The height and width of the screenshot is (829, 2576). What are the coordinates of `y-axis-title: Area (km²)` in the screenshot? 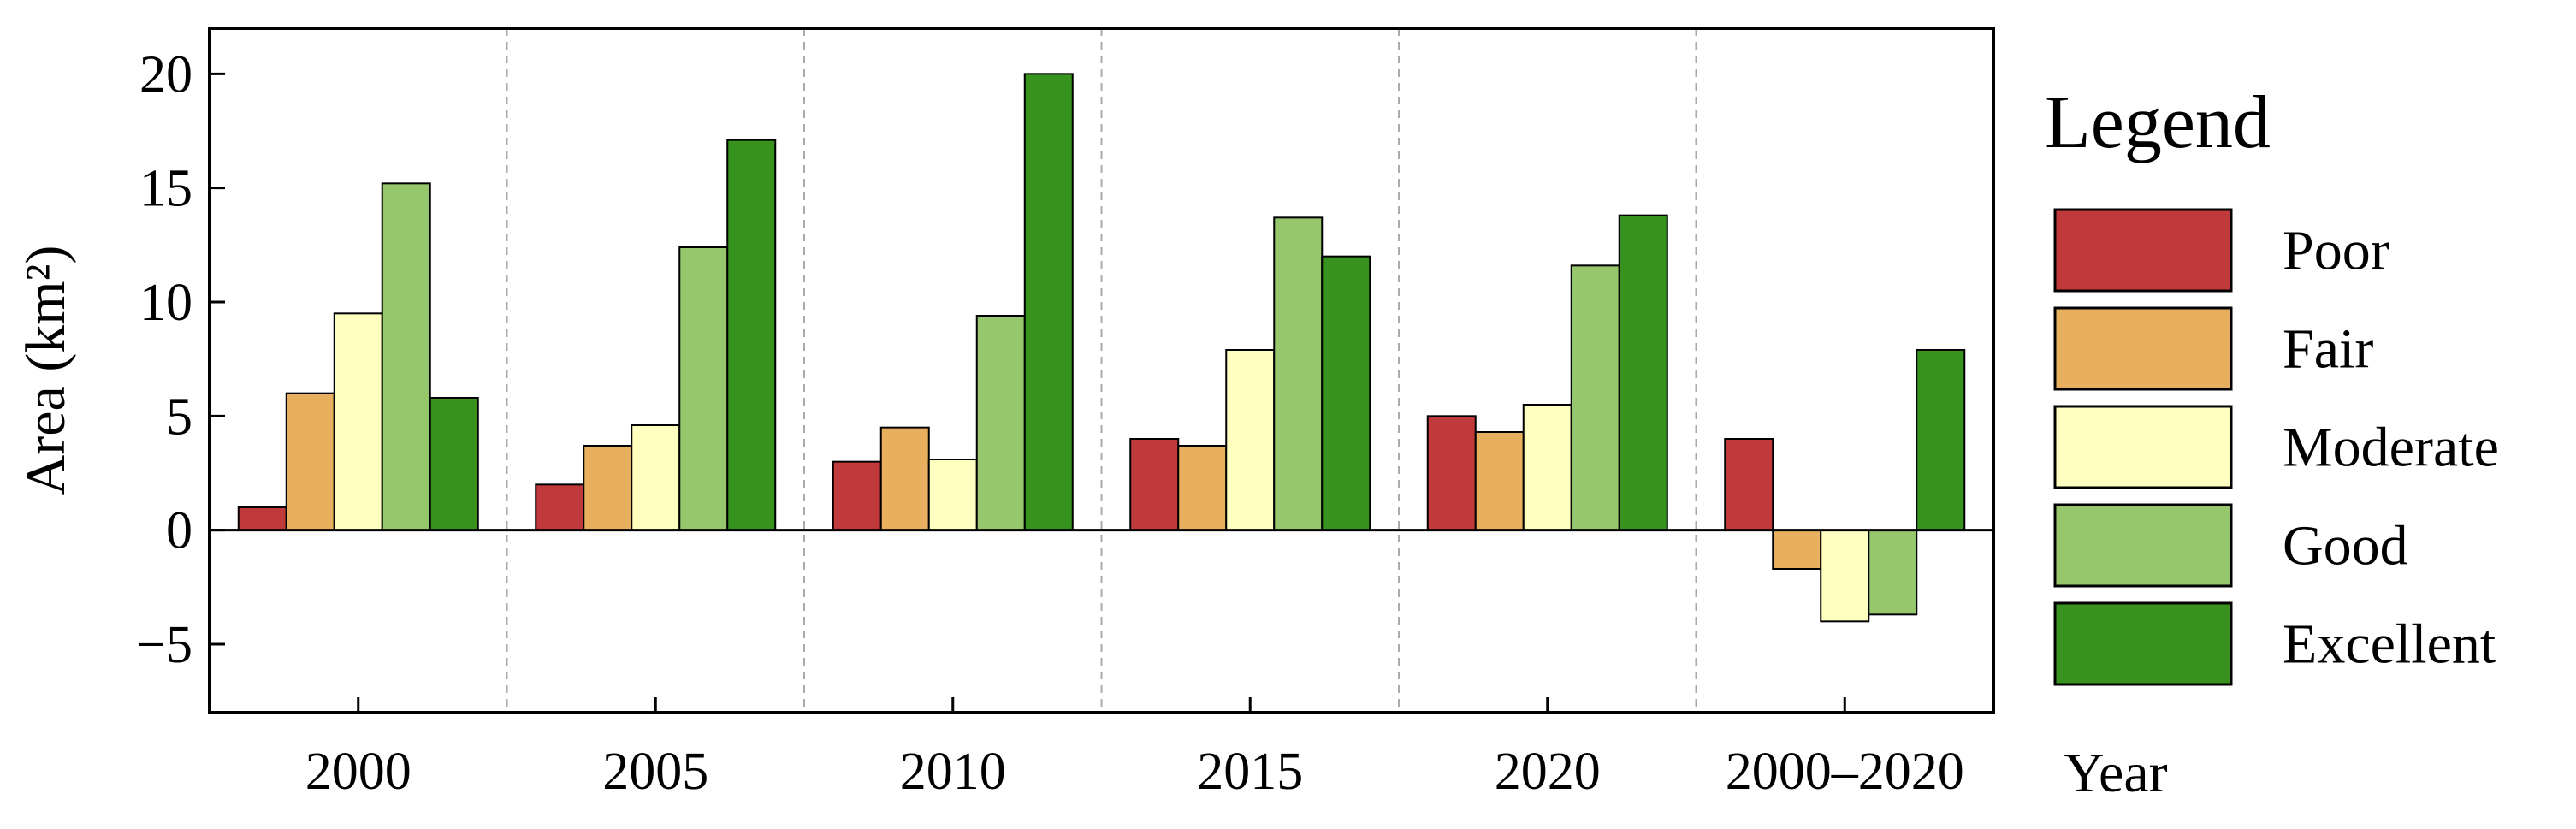 It's located at (46, 371).